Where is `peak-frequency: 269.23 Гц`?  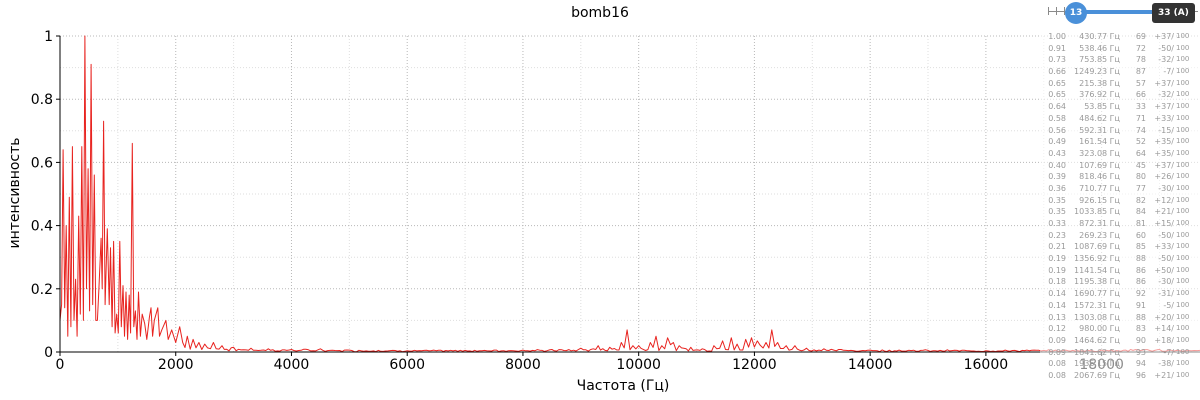
peak-frequency: 269.23 Гц is located at coordinates (1099, 235).